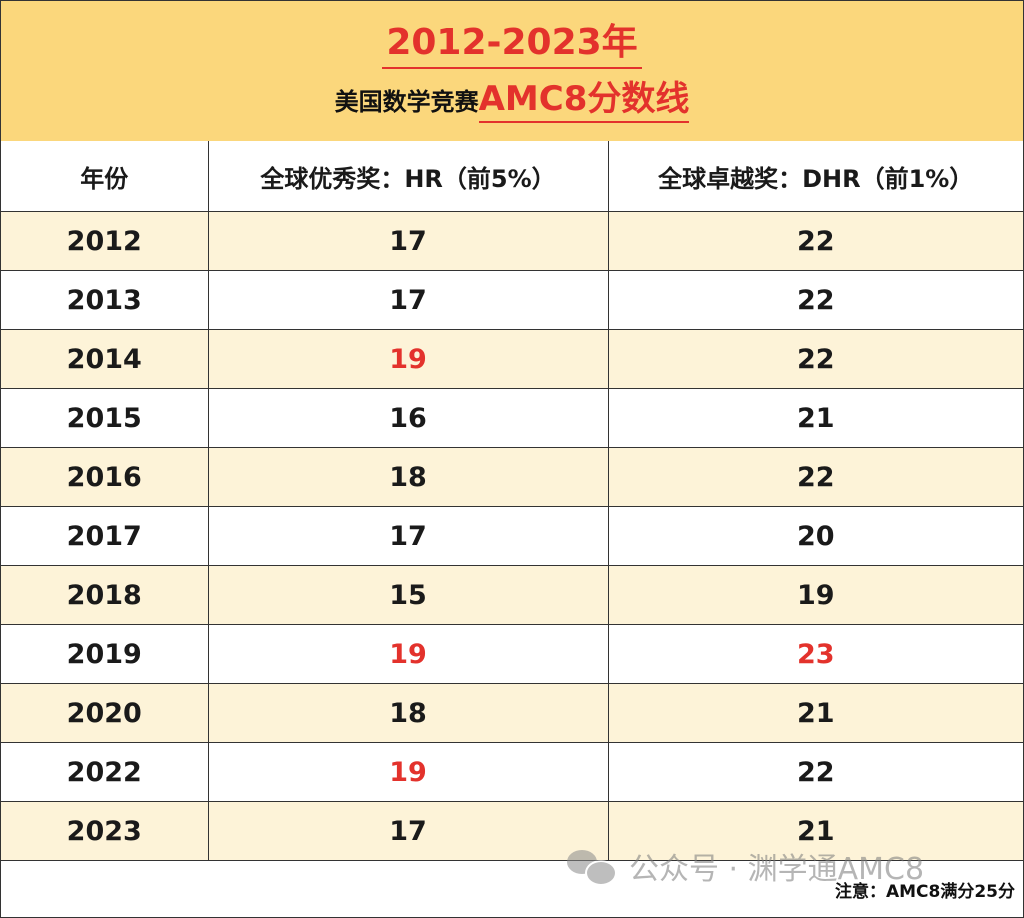  I want to click on watermark: 公众号 · 渊学通AMC8, so click(745, 866).